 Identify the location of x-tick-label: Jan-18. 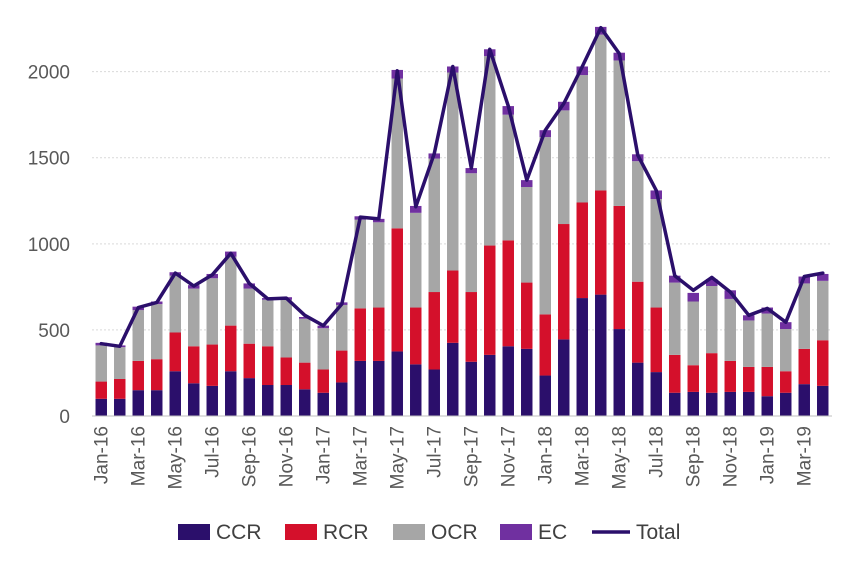
(545, 455).